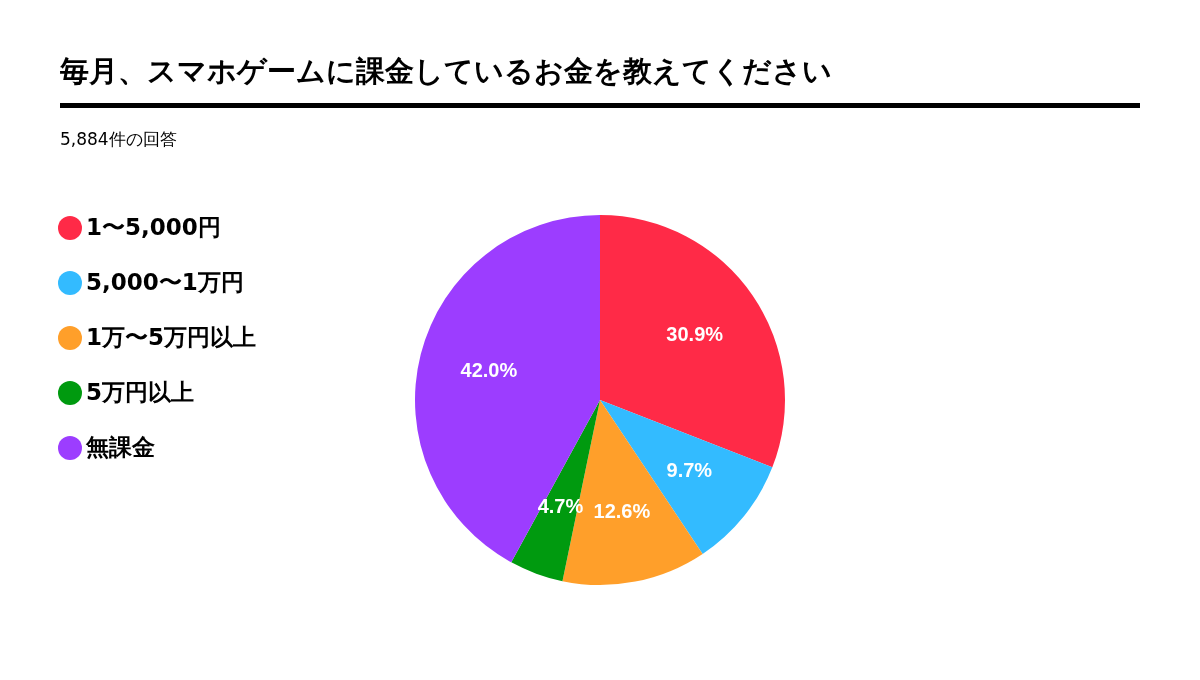 This screenshot has height=680, width=1200. Describe the element at coordinates (153, 227) in the screenshot. I see `legend-label: 1〜5,000円` at that location.